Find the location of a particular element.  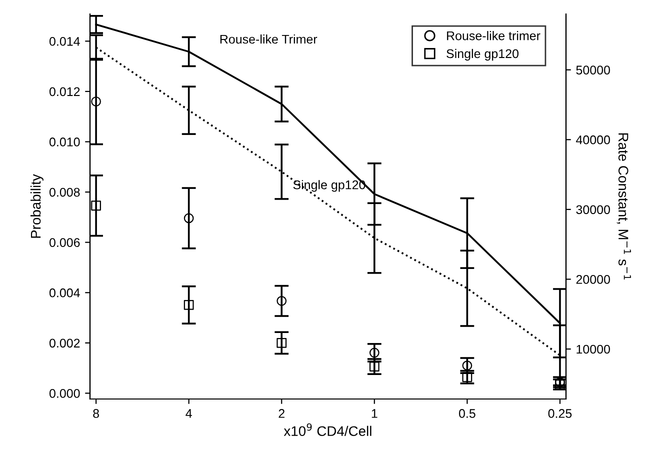

series-label: Single gp120 is located at coordinates (329, 186).